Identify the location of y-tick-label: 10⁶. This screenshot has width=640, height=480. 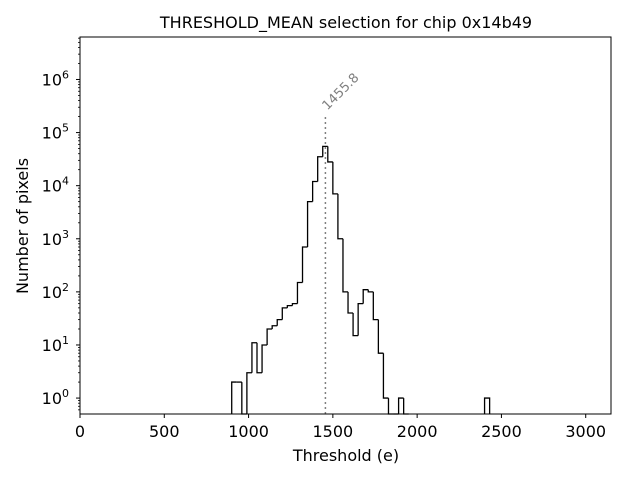
(55, 78).